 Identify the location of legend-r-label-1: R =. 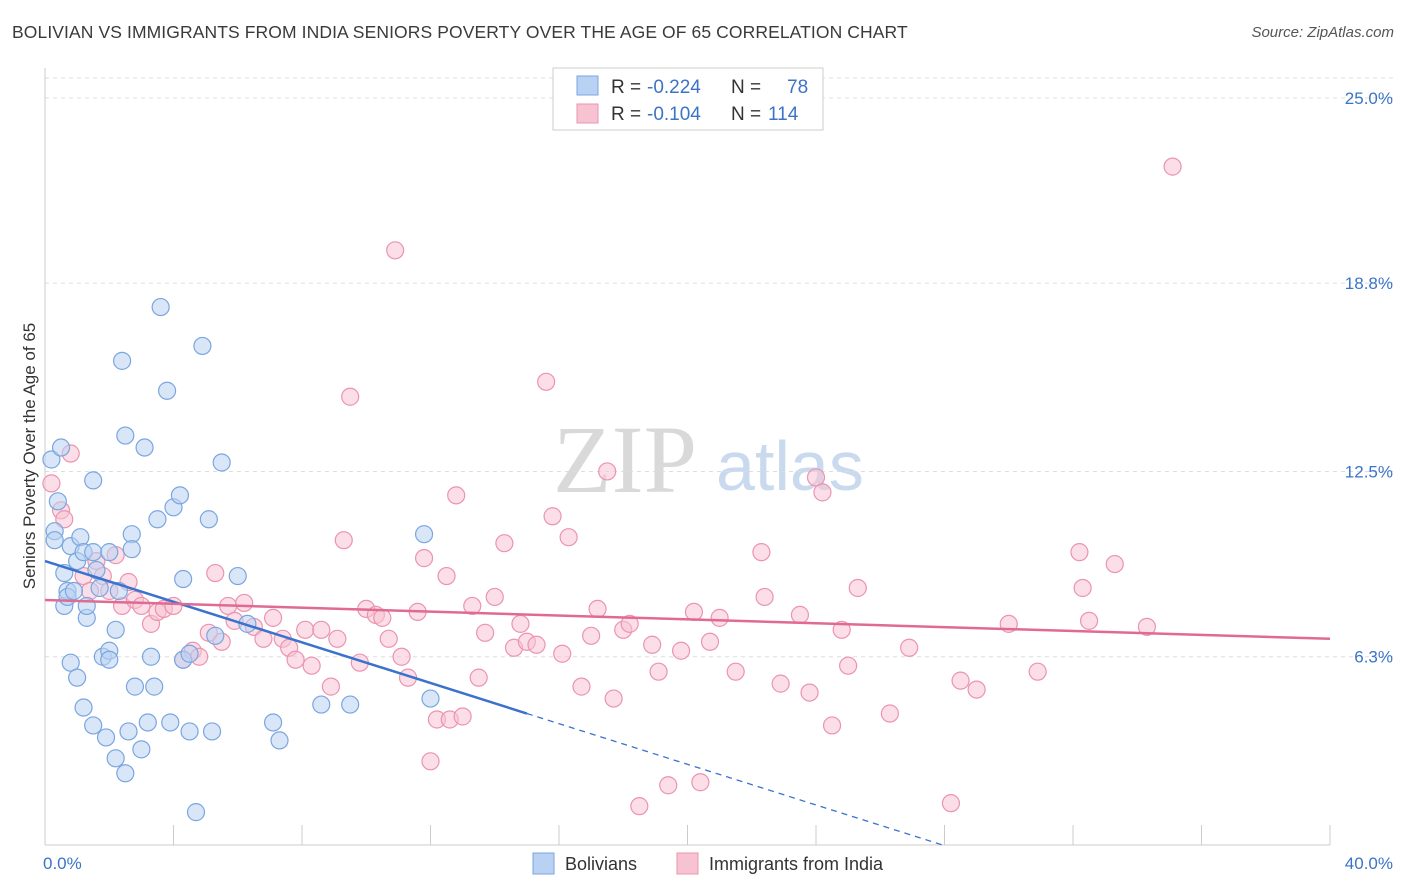
(626, 87).